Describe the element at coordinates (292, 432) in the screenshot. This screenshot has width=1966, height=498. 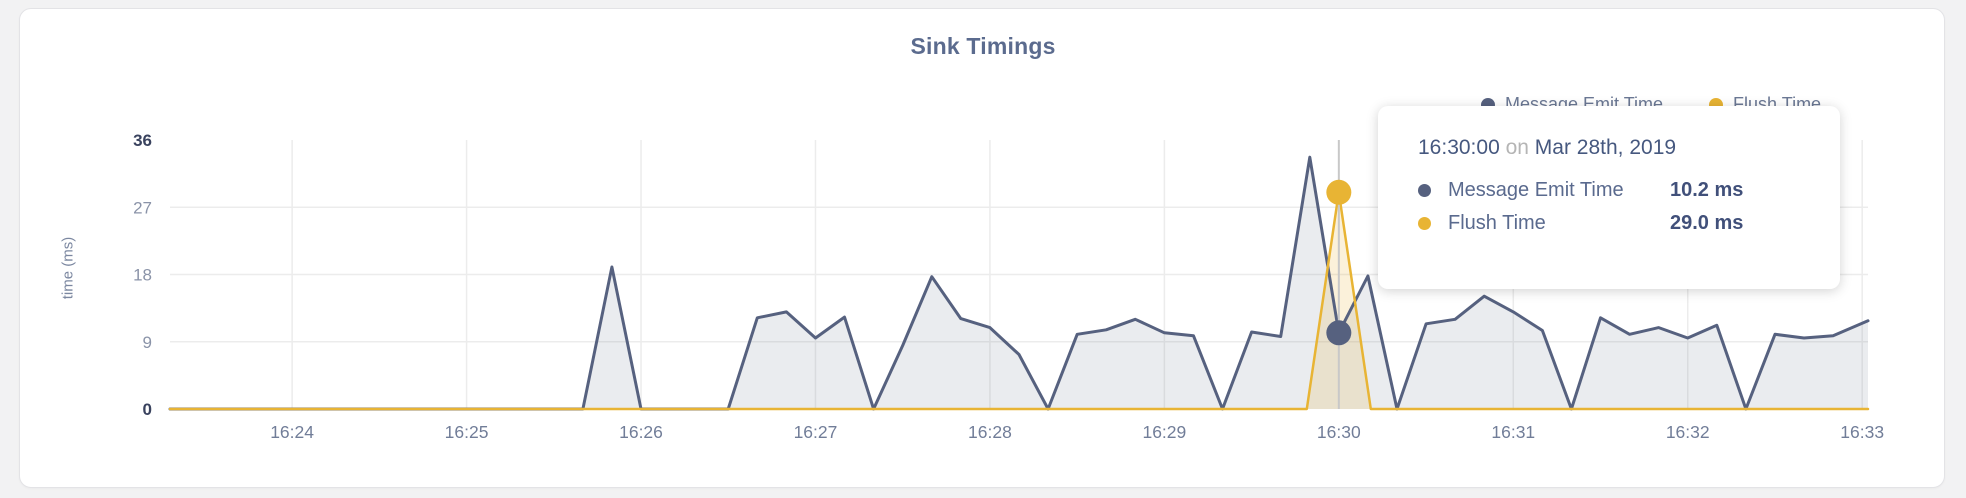
I see `x-axis-tick: 16:24` at that location.